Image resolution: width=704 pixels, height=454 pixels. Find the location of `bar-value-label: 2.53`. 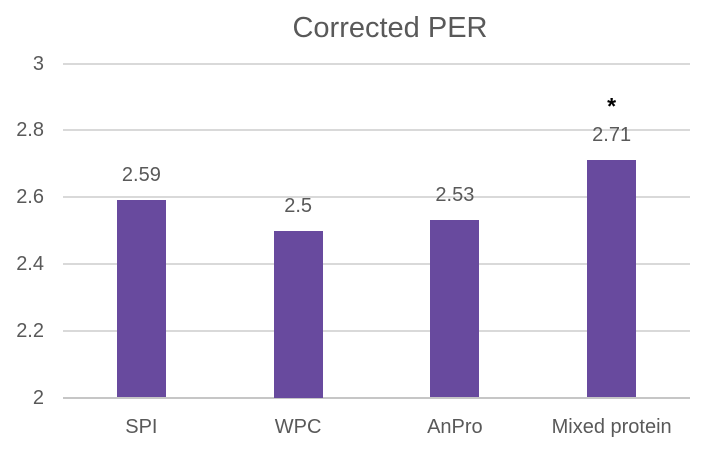

bar-value-label: 2.53 is located at coordinates (455, 195).